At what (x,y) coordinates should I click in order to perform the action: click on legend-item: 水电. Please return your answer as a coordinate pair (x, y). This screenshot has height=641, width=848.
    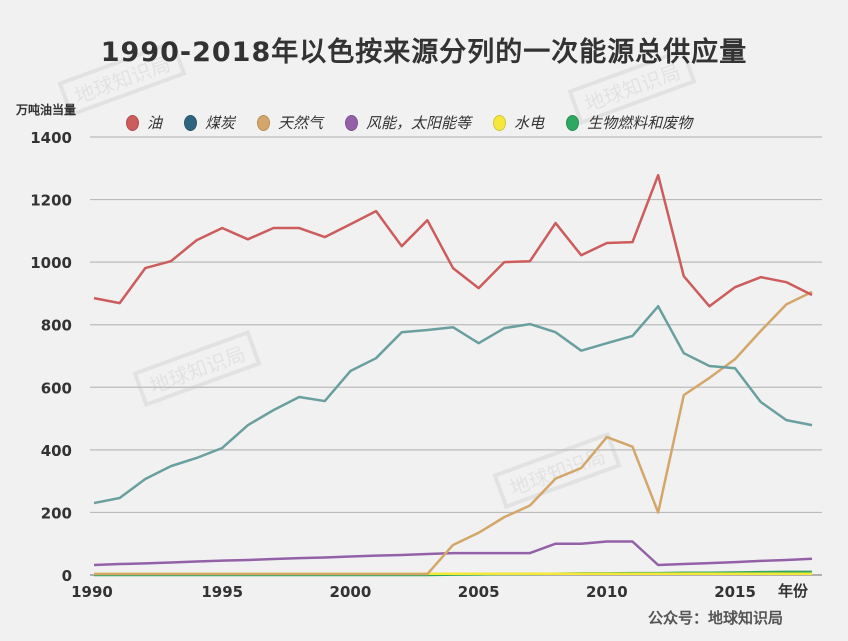
    Looking at the image, I should click on (518, 122).